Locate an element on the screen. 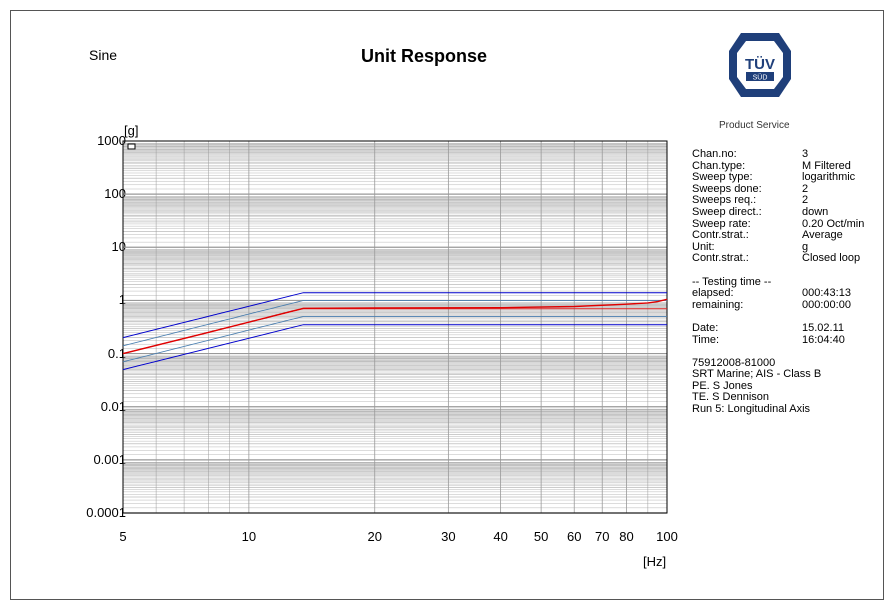  y-axis-label: [g] is located at coordinates (131, 130).